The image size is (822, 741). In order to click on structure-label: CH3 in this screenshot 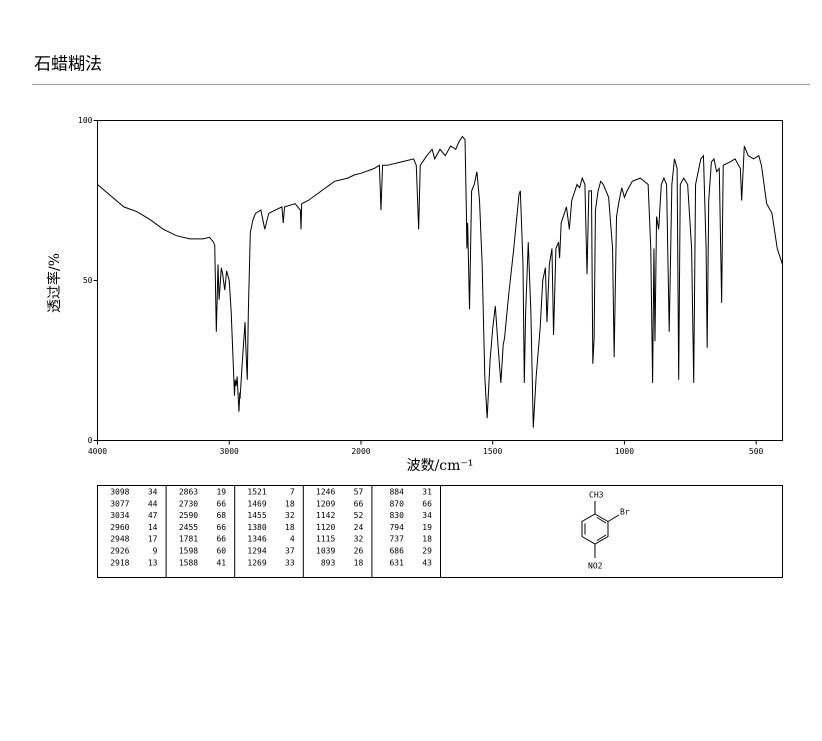, I will do `click(596, 495)`.